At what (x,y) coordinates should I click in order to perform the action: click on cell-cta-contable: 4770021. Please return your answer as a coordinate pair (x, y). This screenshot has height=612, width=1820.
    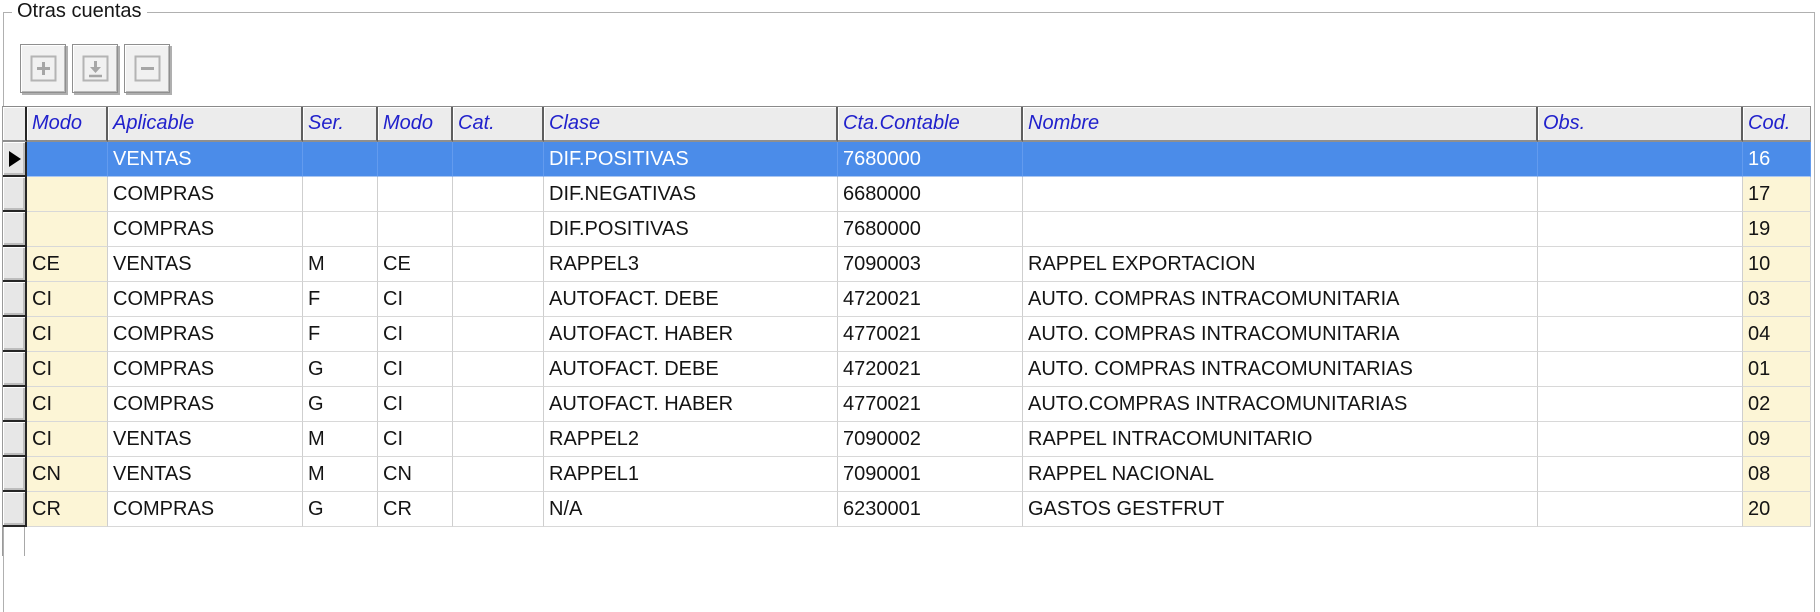
    Looking at the image, I should click on (930, 334).